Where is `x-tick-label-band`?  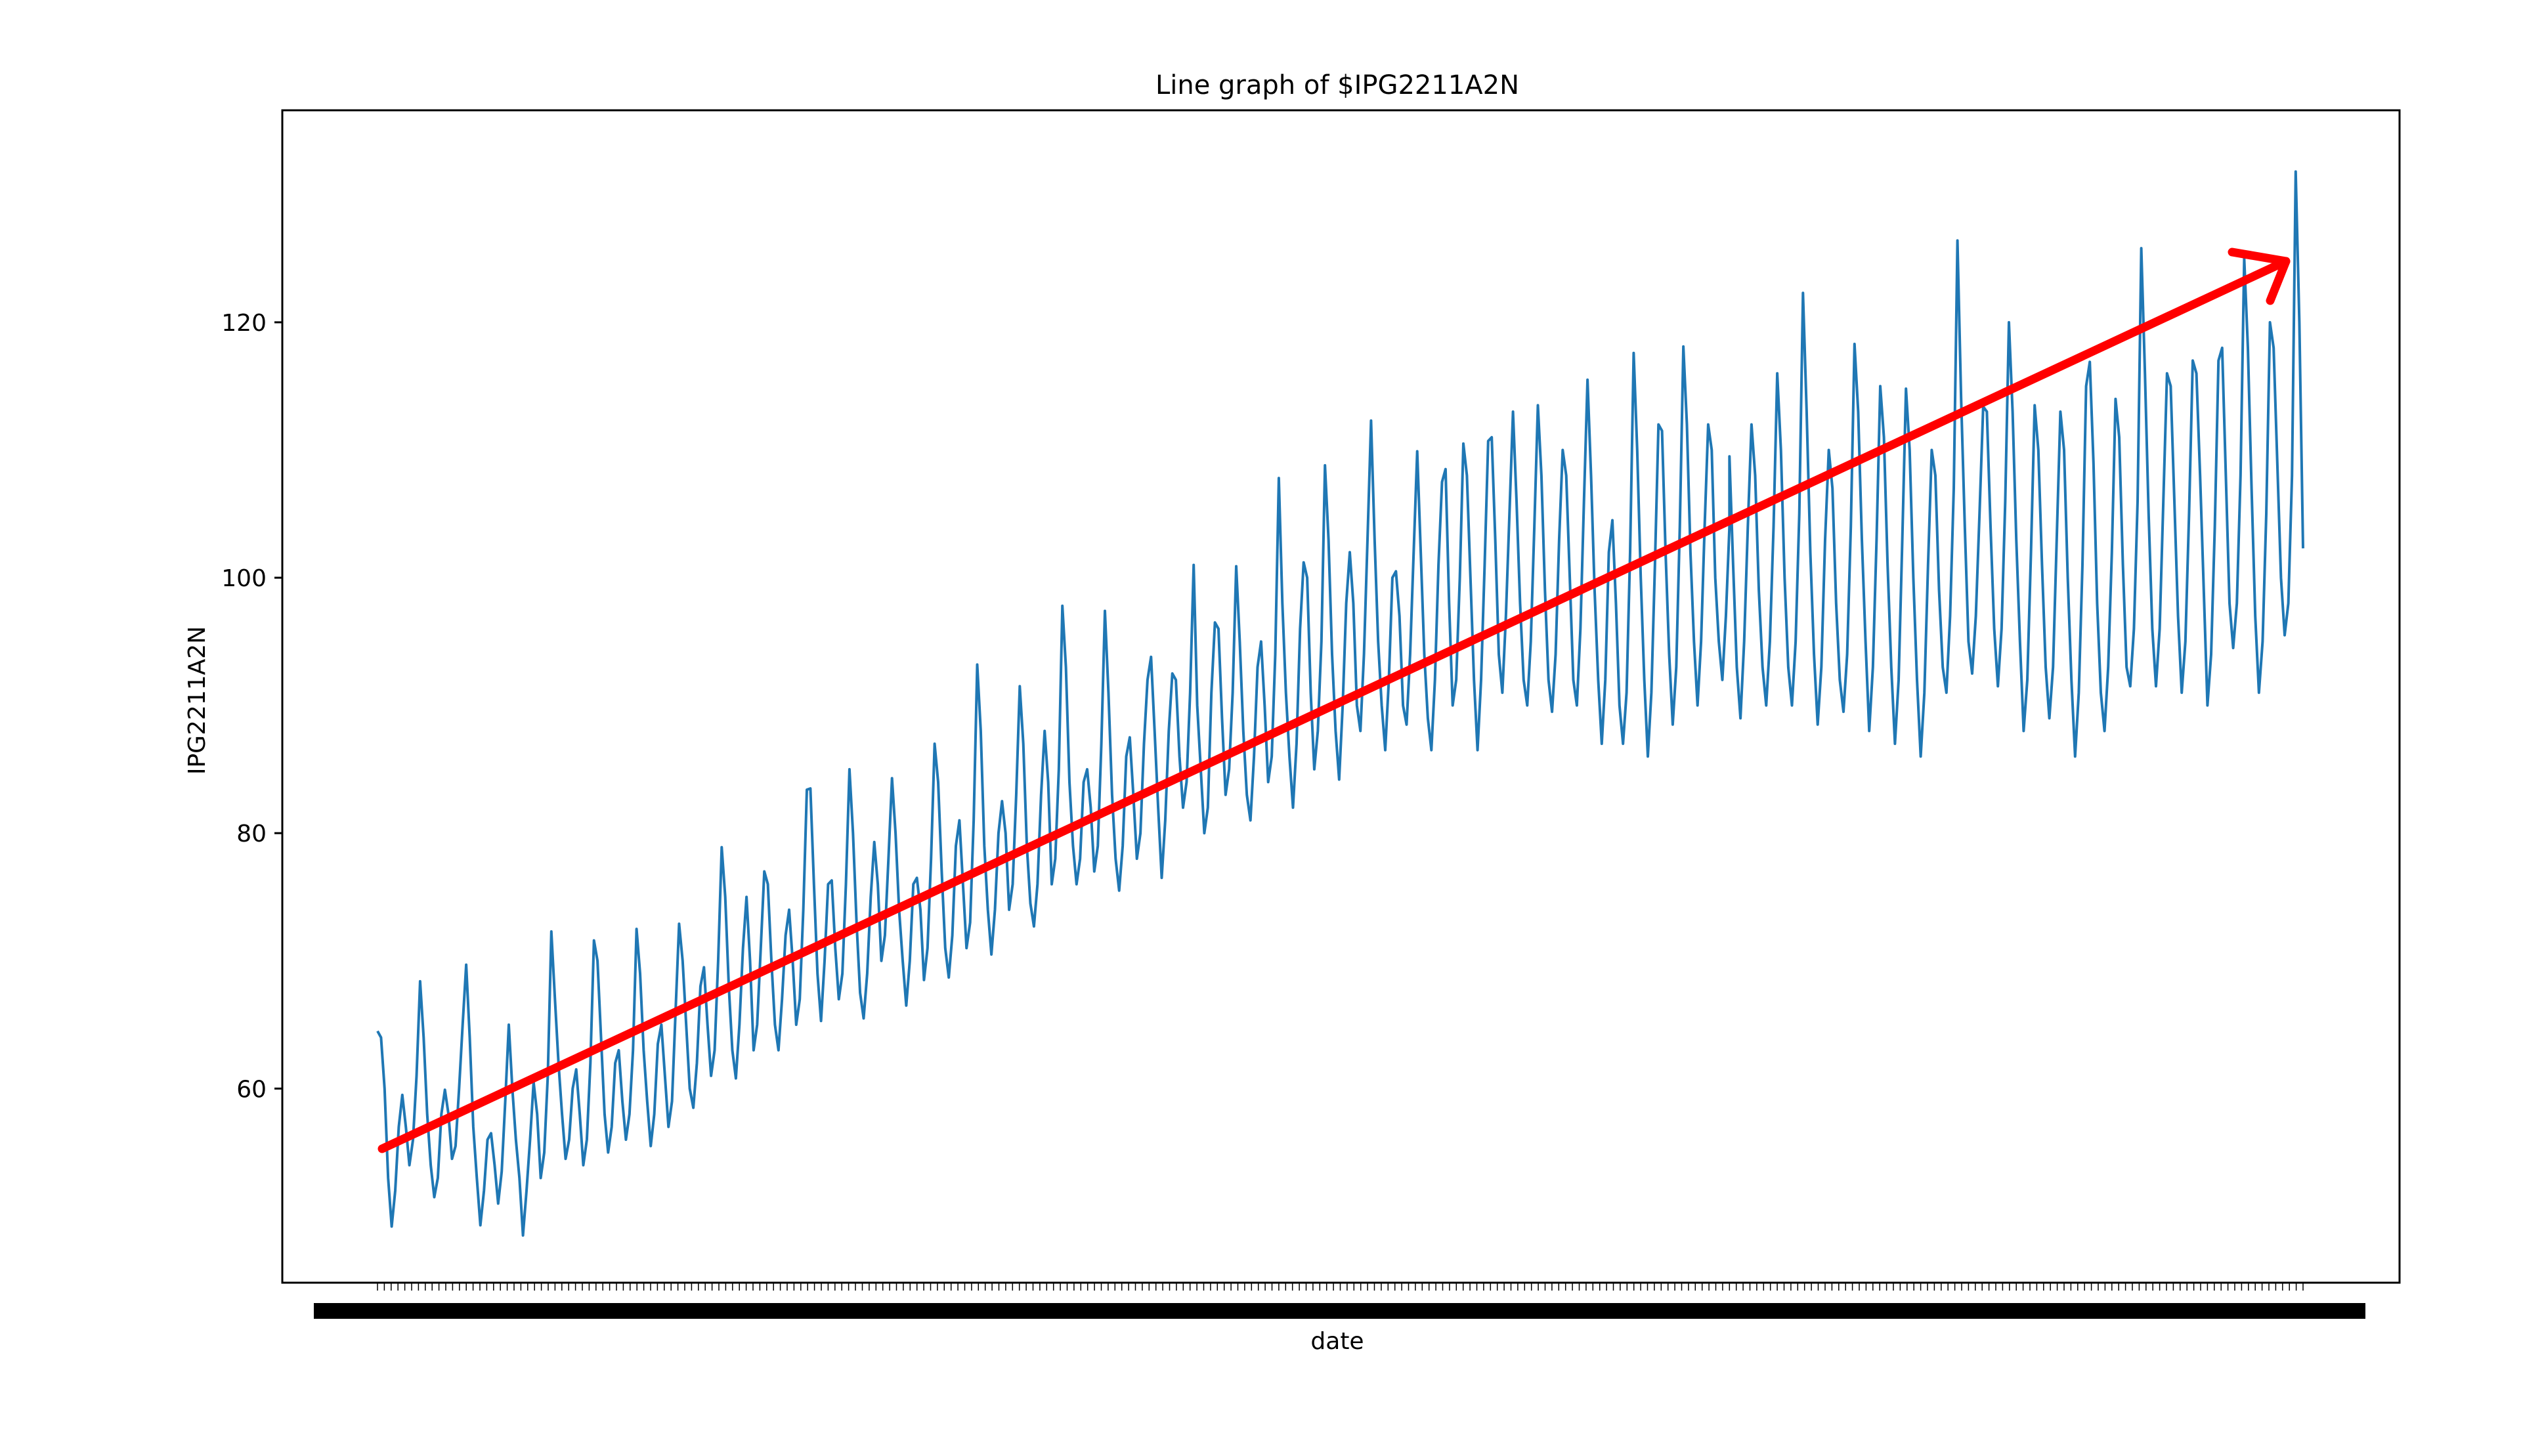 x-tick-label-band is located at coordinates (1339, 1311).